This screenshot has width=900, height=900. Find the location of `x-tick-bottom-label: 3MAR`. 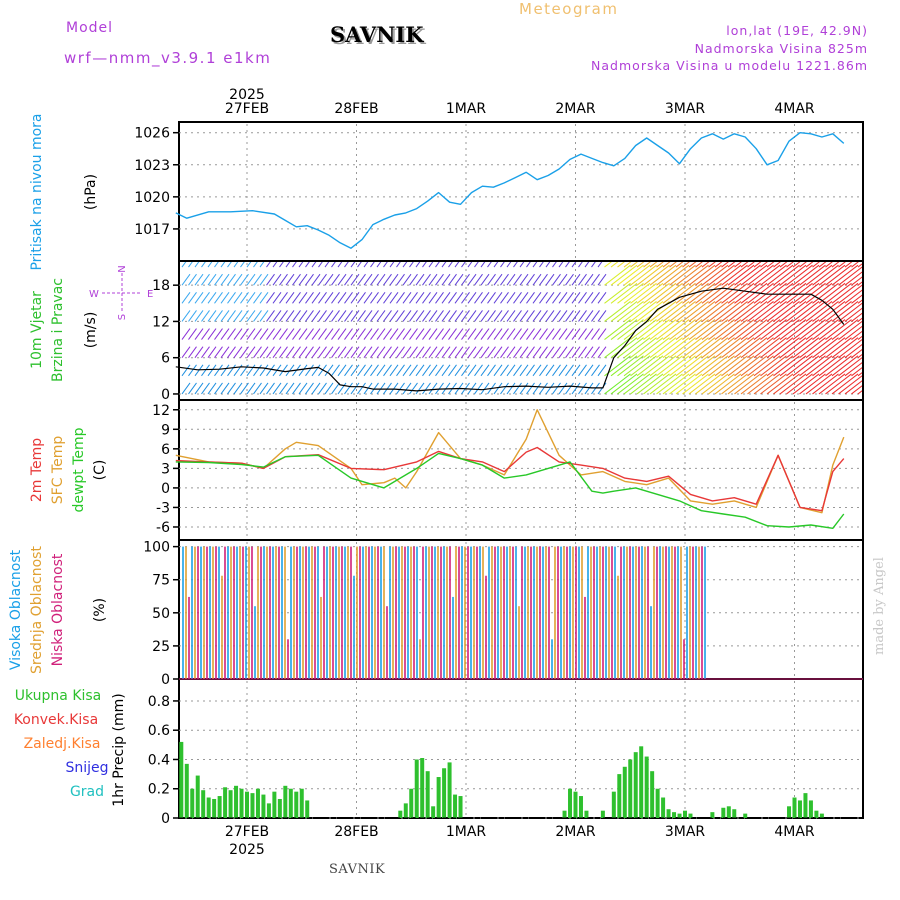

x-tick-bottom-label: 3MAR is located at coordinates (685, 832).